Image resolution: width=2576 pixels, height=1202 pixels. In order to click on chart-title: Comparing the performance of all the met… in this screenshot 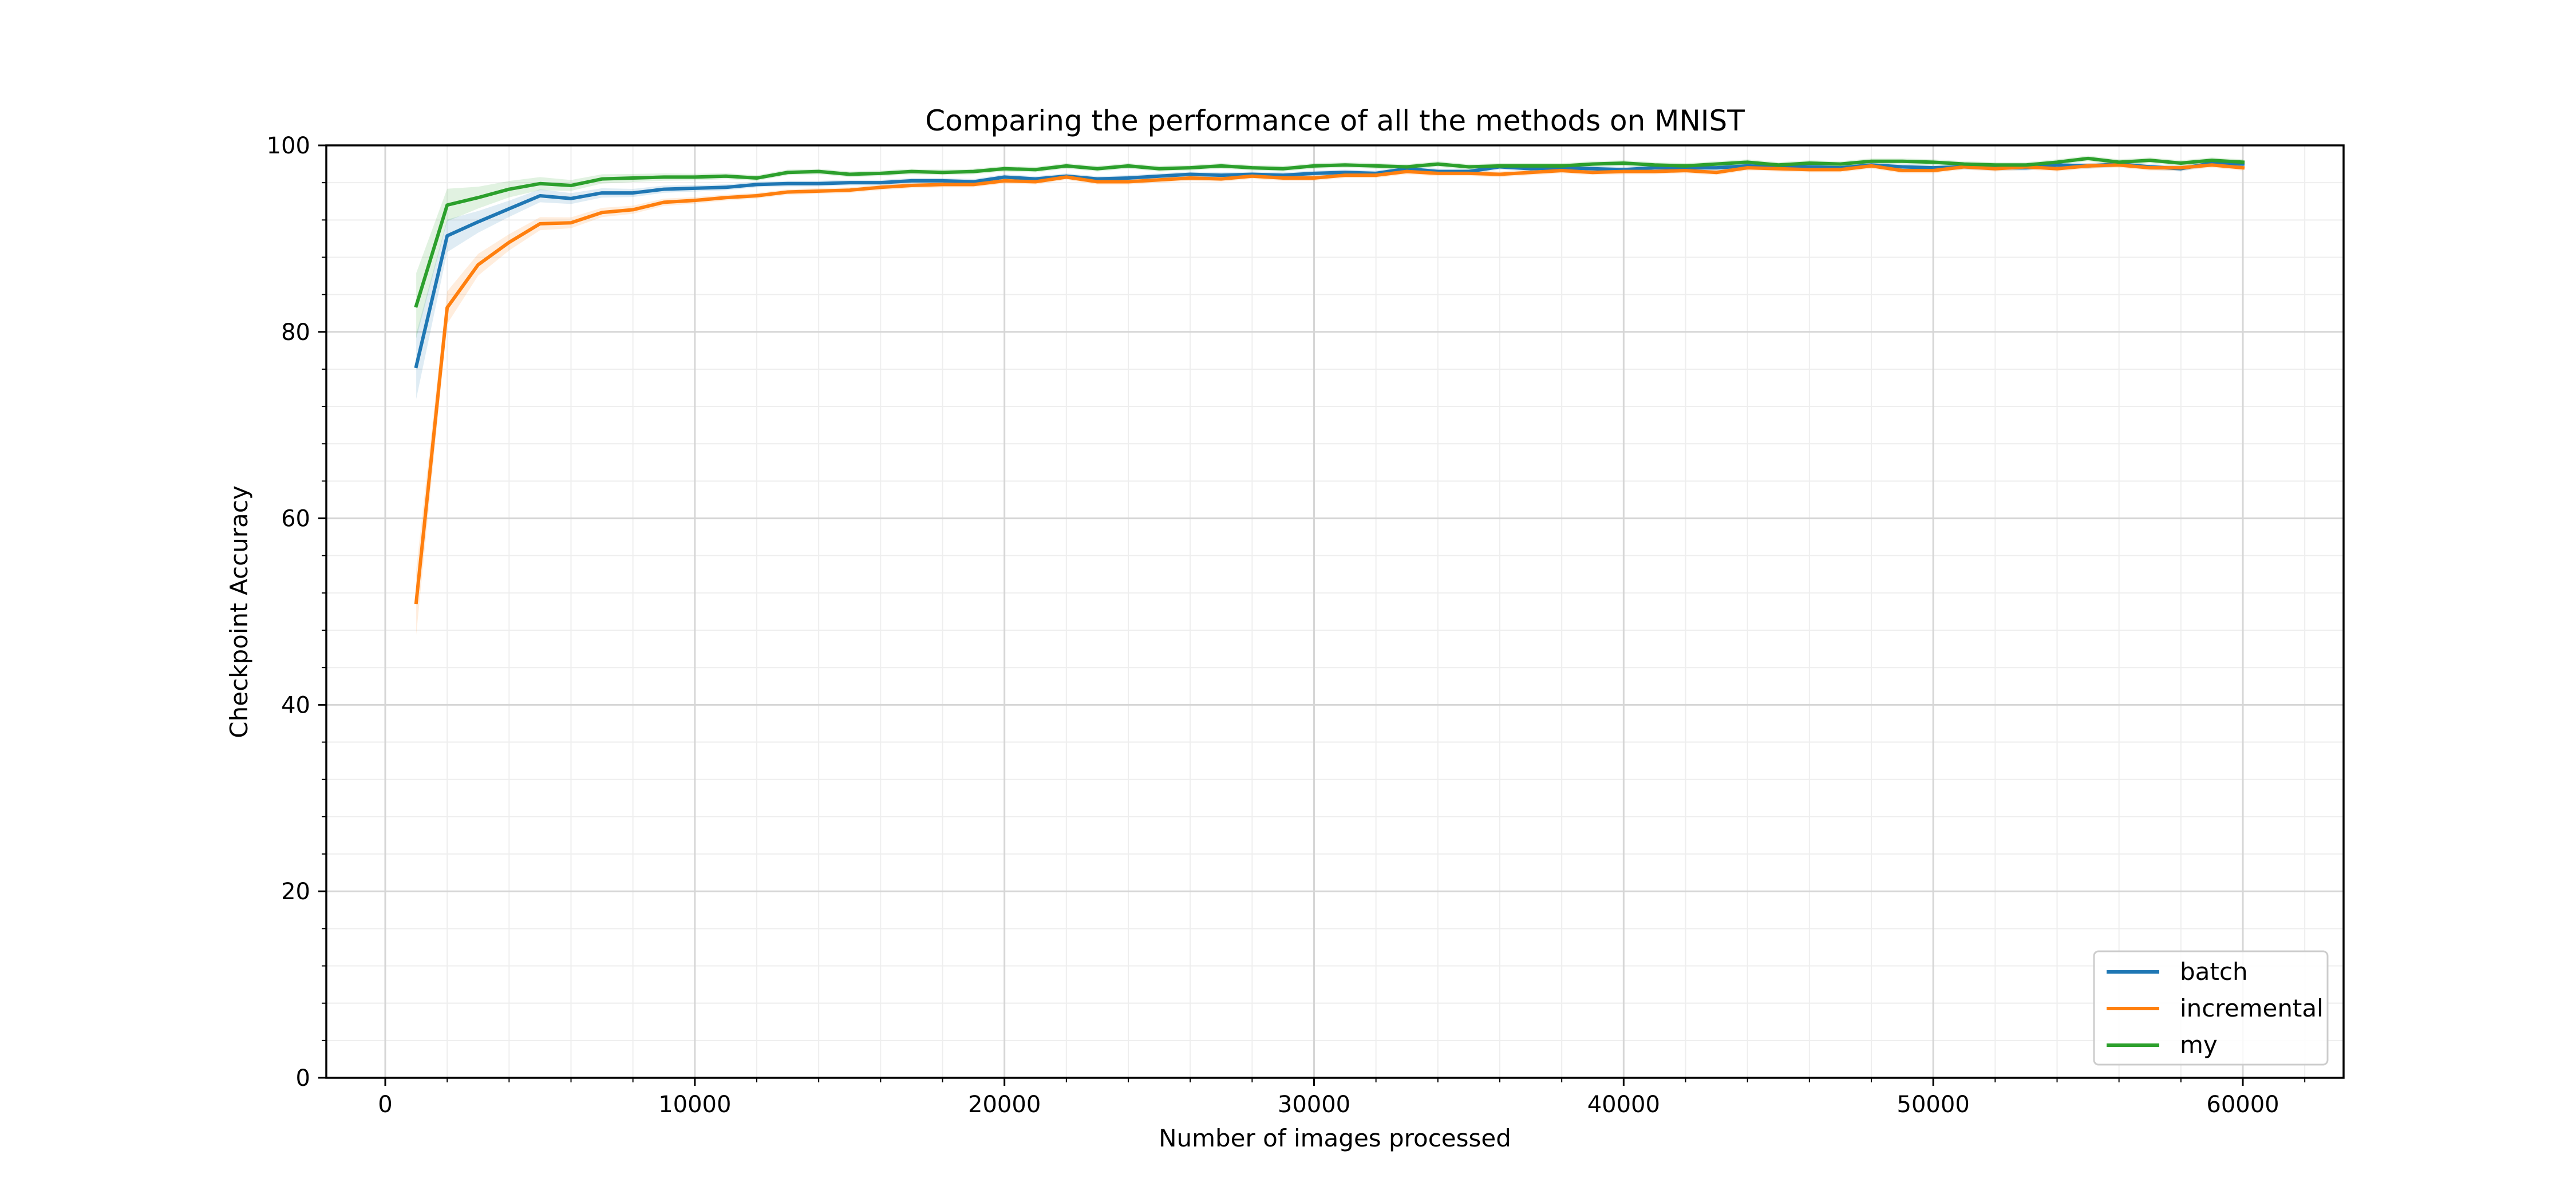, I will do `click(1335, 120)`.